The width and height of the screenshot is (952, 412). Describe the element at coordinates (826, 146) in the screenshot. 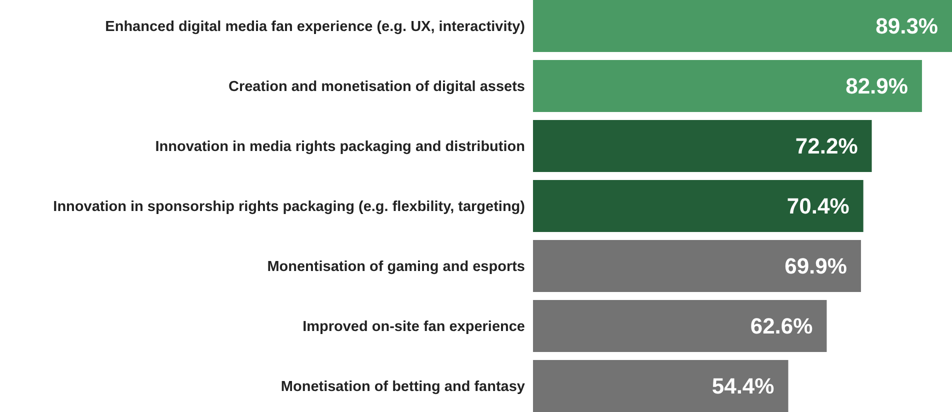

I see `data-label: 72.2%` at that location.